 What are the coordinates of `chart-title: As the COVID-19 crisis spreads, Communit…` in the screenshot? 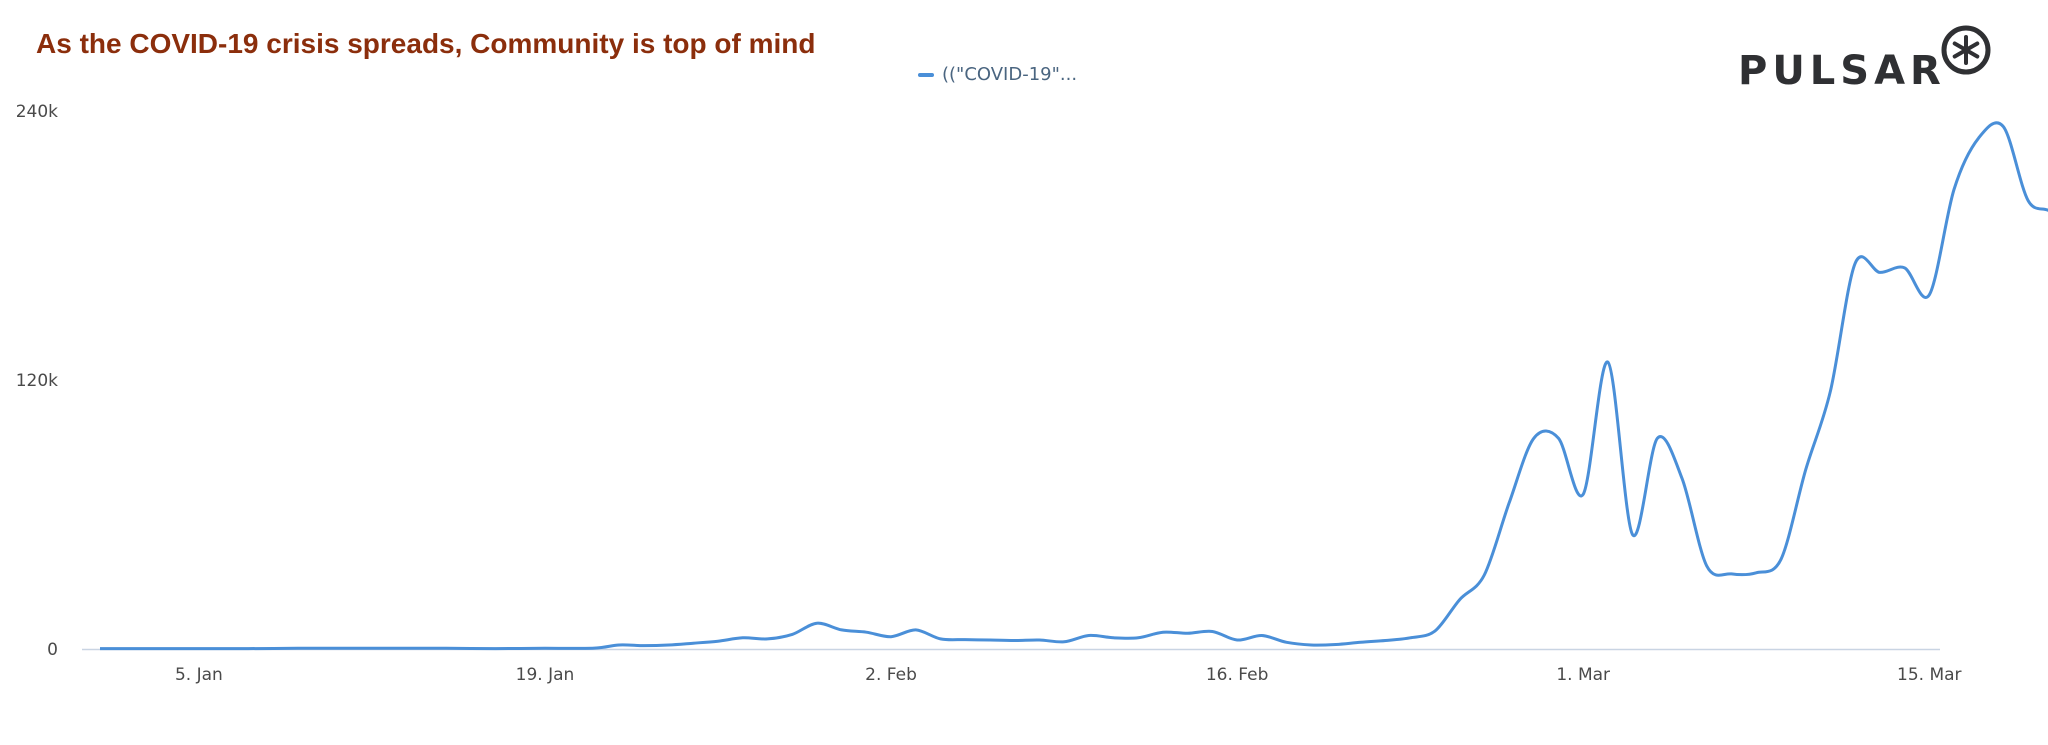 It's located at (426, 43).